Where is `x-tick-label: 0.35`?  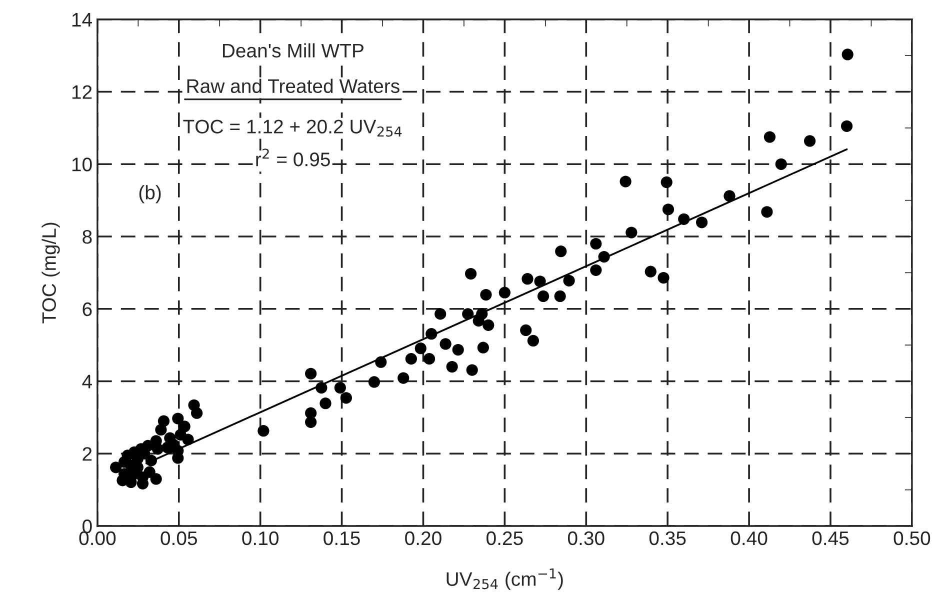 x-tick-label: 0.35 is located at coordinates (667, 538).